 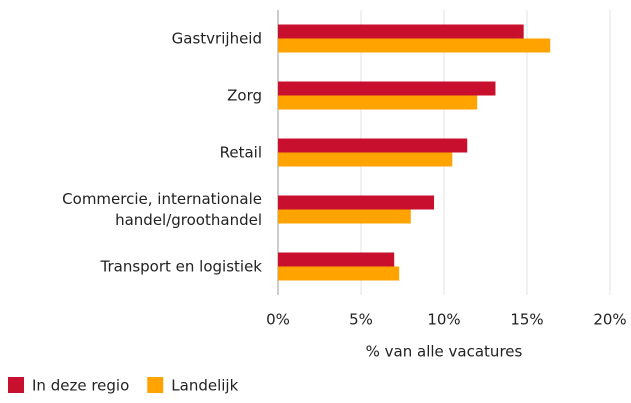 I want to click on x-tick-label: 5%, so click(x=361, y=320).